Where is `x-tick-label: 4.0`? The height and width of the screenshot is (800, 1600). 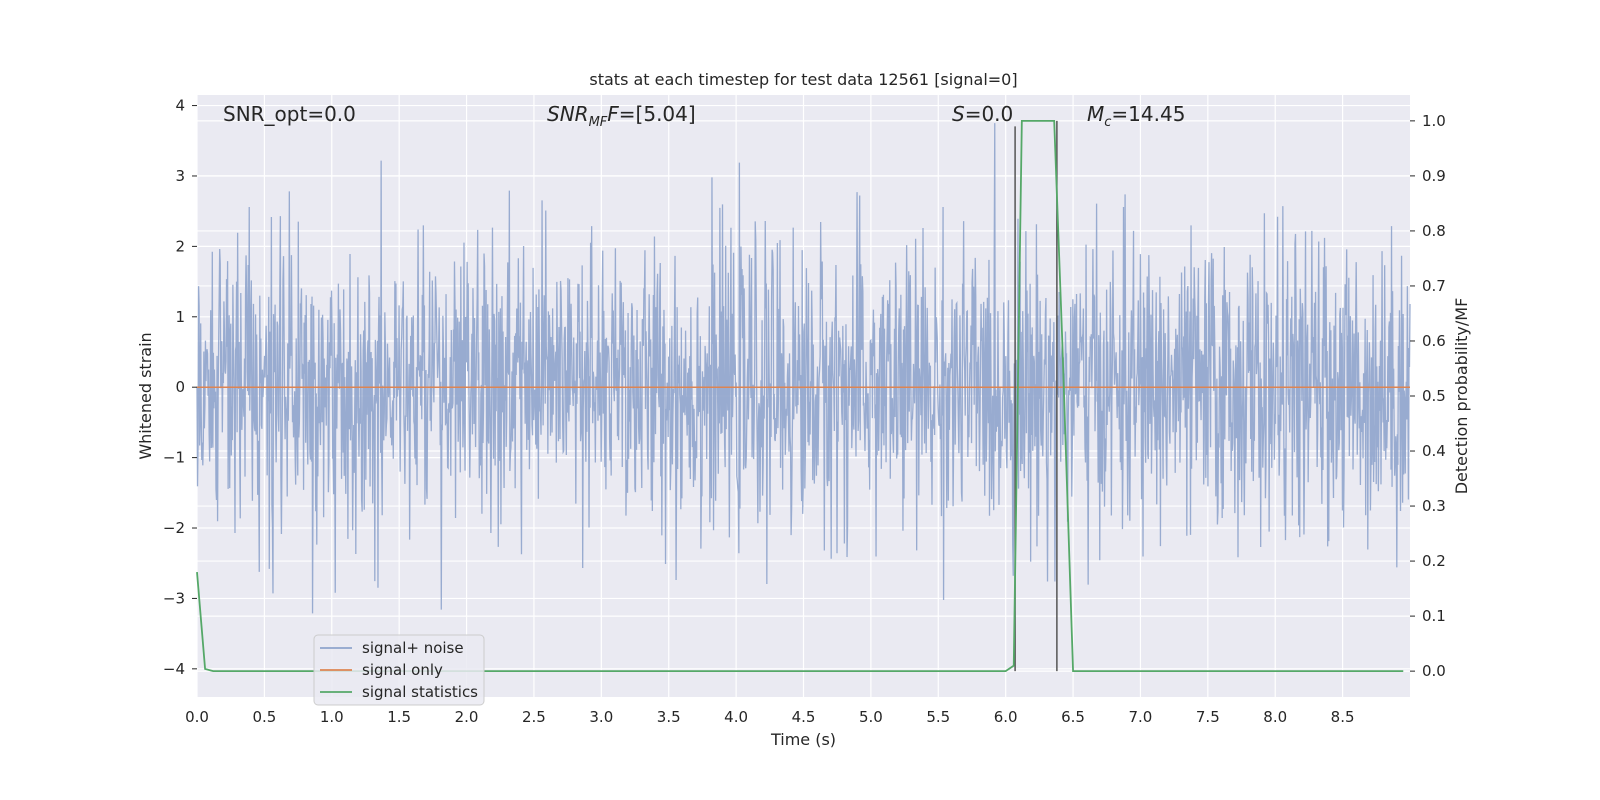
x-tick-label: 4.0 is located at coordinates (736, 717).